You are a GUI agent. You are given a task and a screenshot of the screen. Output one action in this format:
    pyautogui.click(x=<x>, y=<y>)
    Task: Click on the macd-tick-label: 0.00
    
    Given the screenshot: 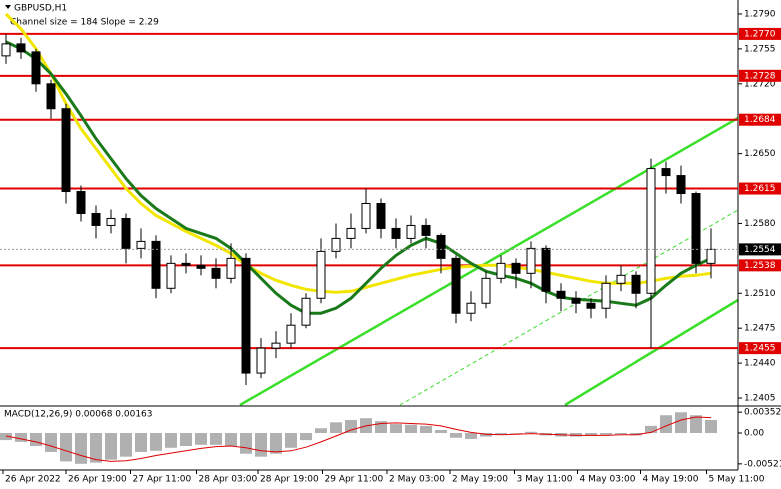 What is the action you would take?
    pyautogui.click(x=754, y=433)
    